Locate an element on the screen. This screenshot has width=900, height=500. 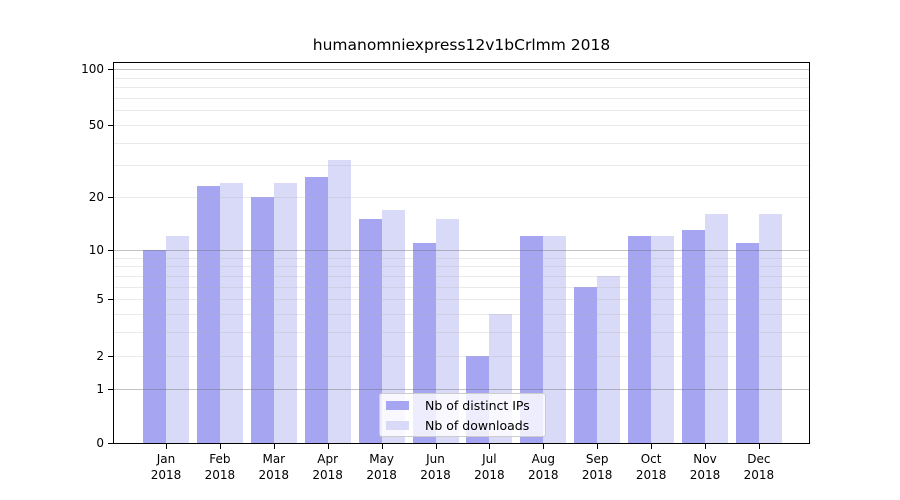
x-tick-label-aug: Aug 2018 is located at coordinates (543, 467).